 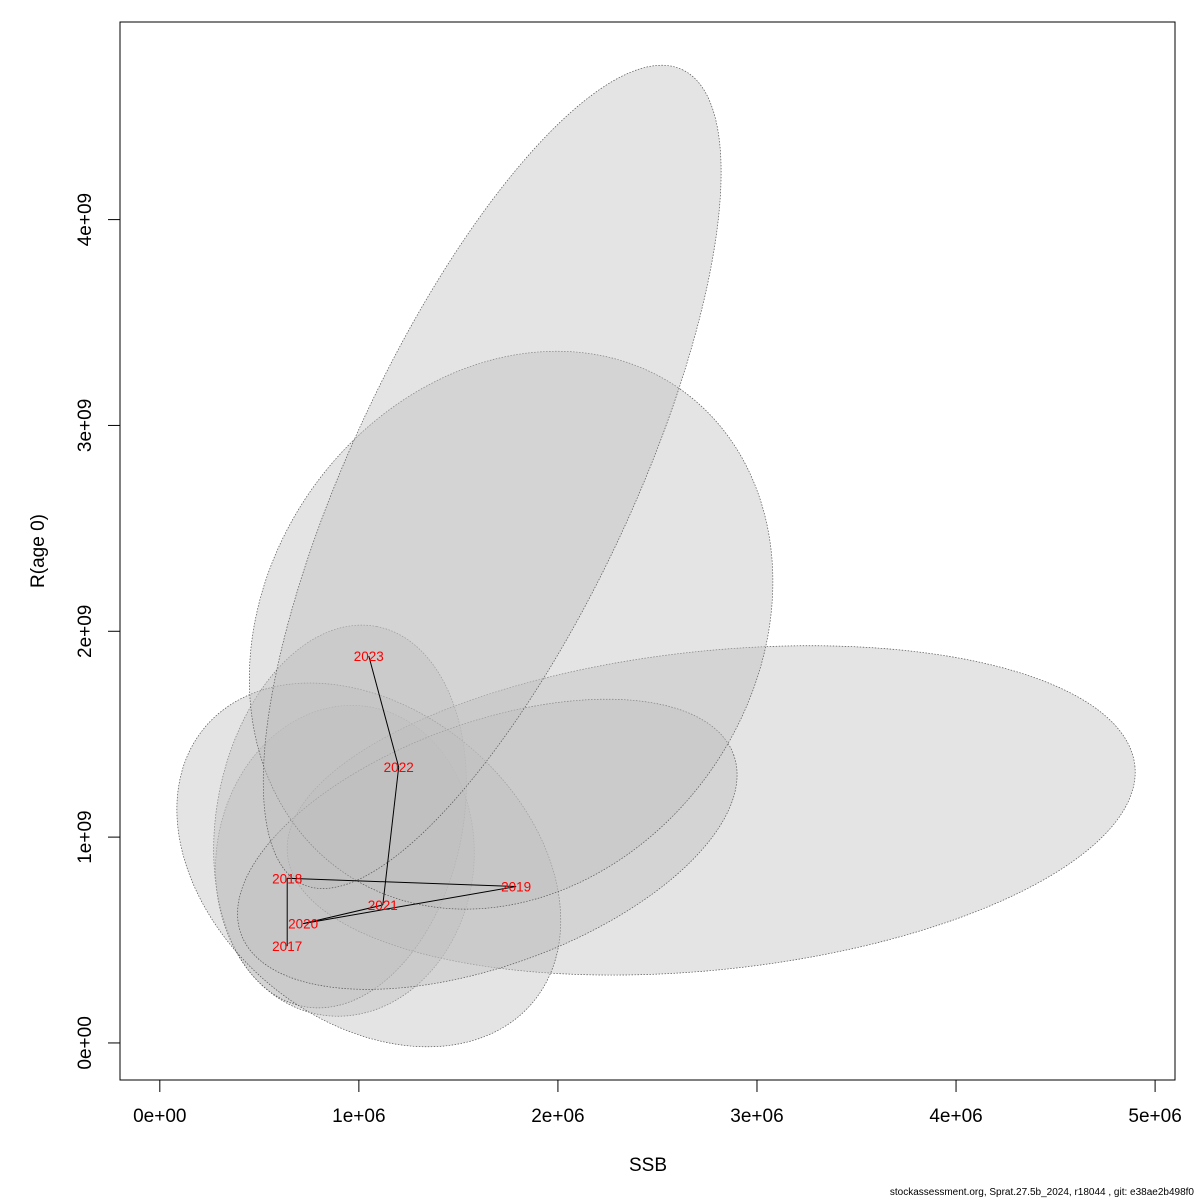 What do you see at coordinates (410, 905) in the screenshot?
I see `trajectory-segment-2019-2020` at bounding box center [410, 905].